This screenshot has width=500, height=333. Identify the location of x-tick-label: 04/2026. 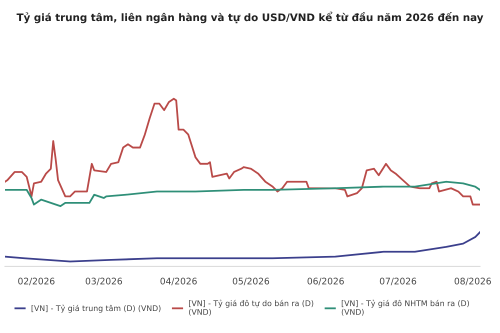
(178, 282).